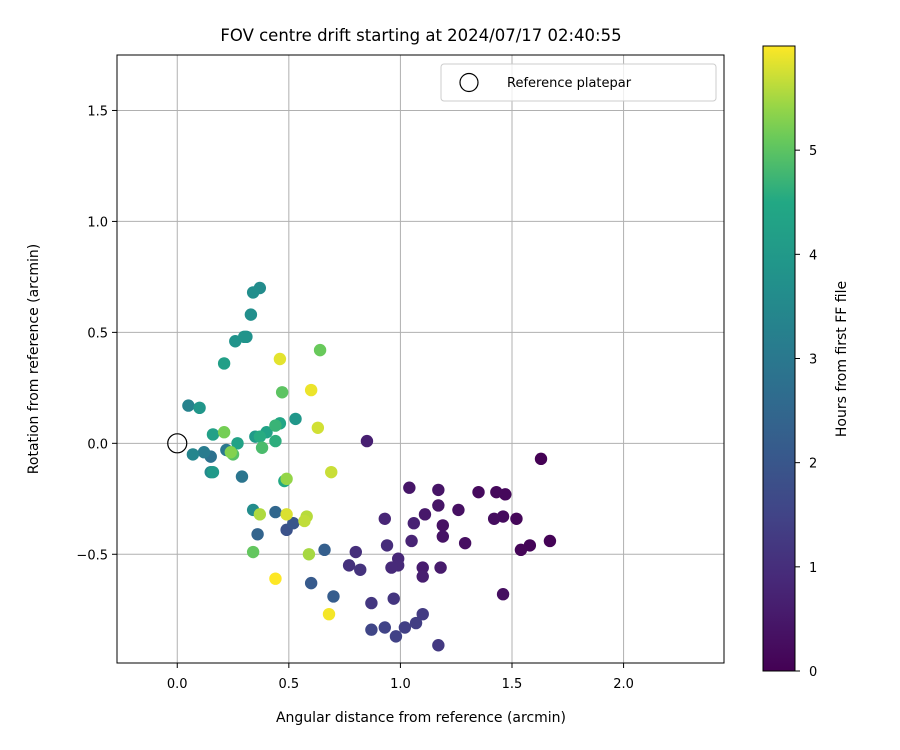  I want to click on legend-box, so click(578, 82).